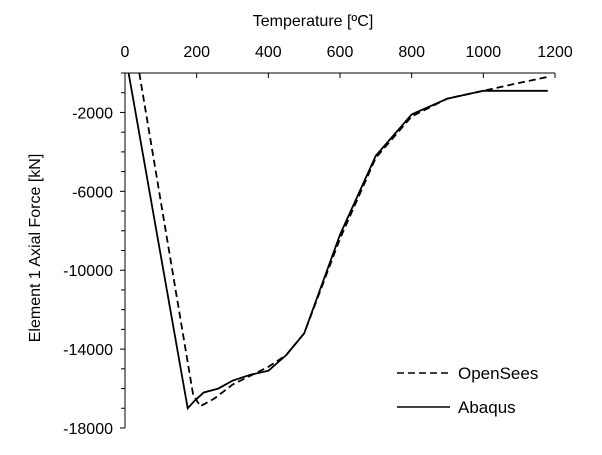  I want to click on x-tick-label: 800, so click(411, 52).